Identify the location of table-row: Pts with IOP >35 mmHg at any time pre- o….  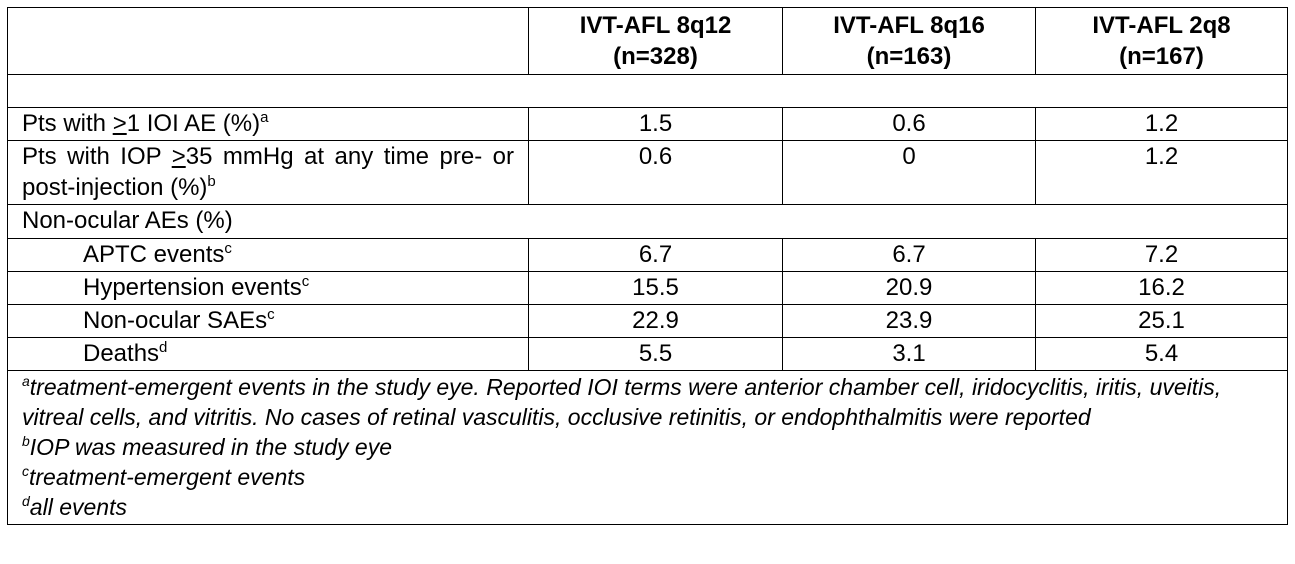
(647, 172).